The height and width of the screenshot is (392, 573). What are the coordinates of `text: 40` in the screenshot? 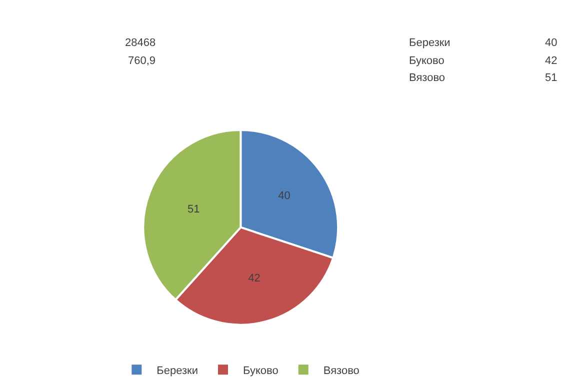 It's located at (551, 43).